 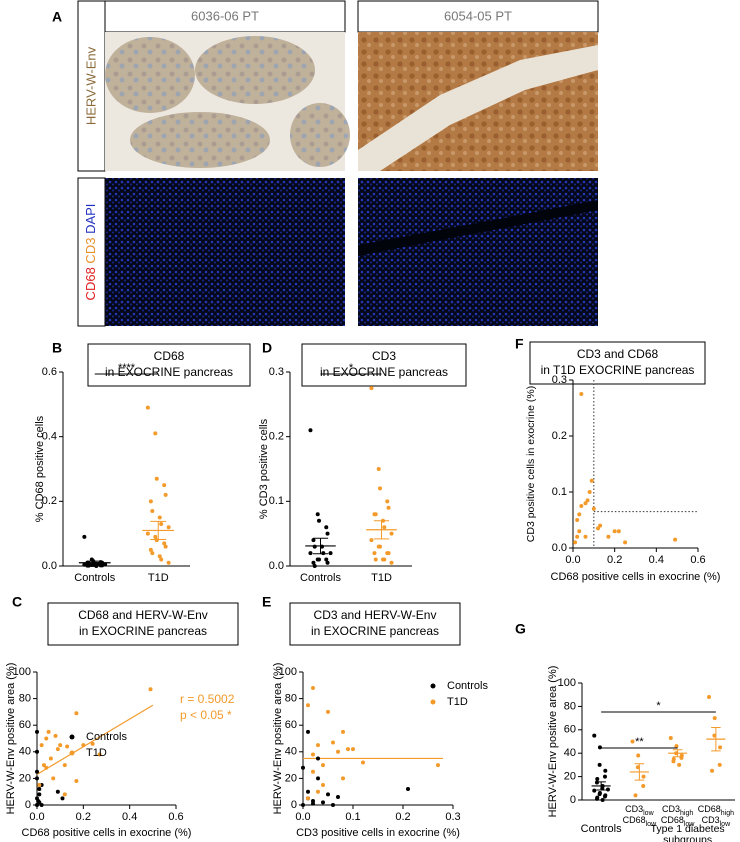 I want to click on label-subscript: high, so click(x=727, y=813).